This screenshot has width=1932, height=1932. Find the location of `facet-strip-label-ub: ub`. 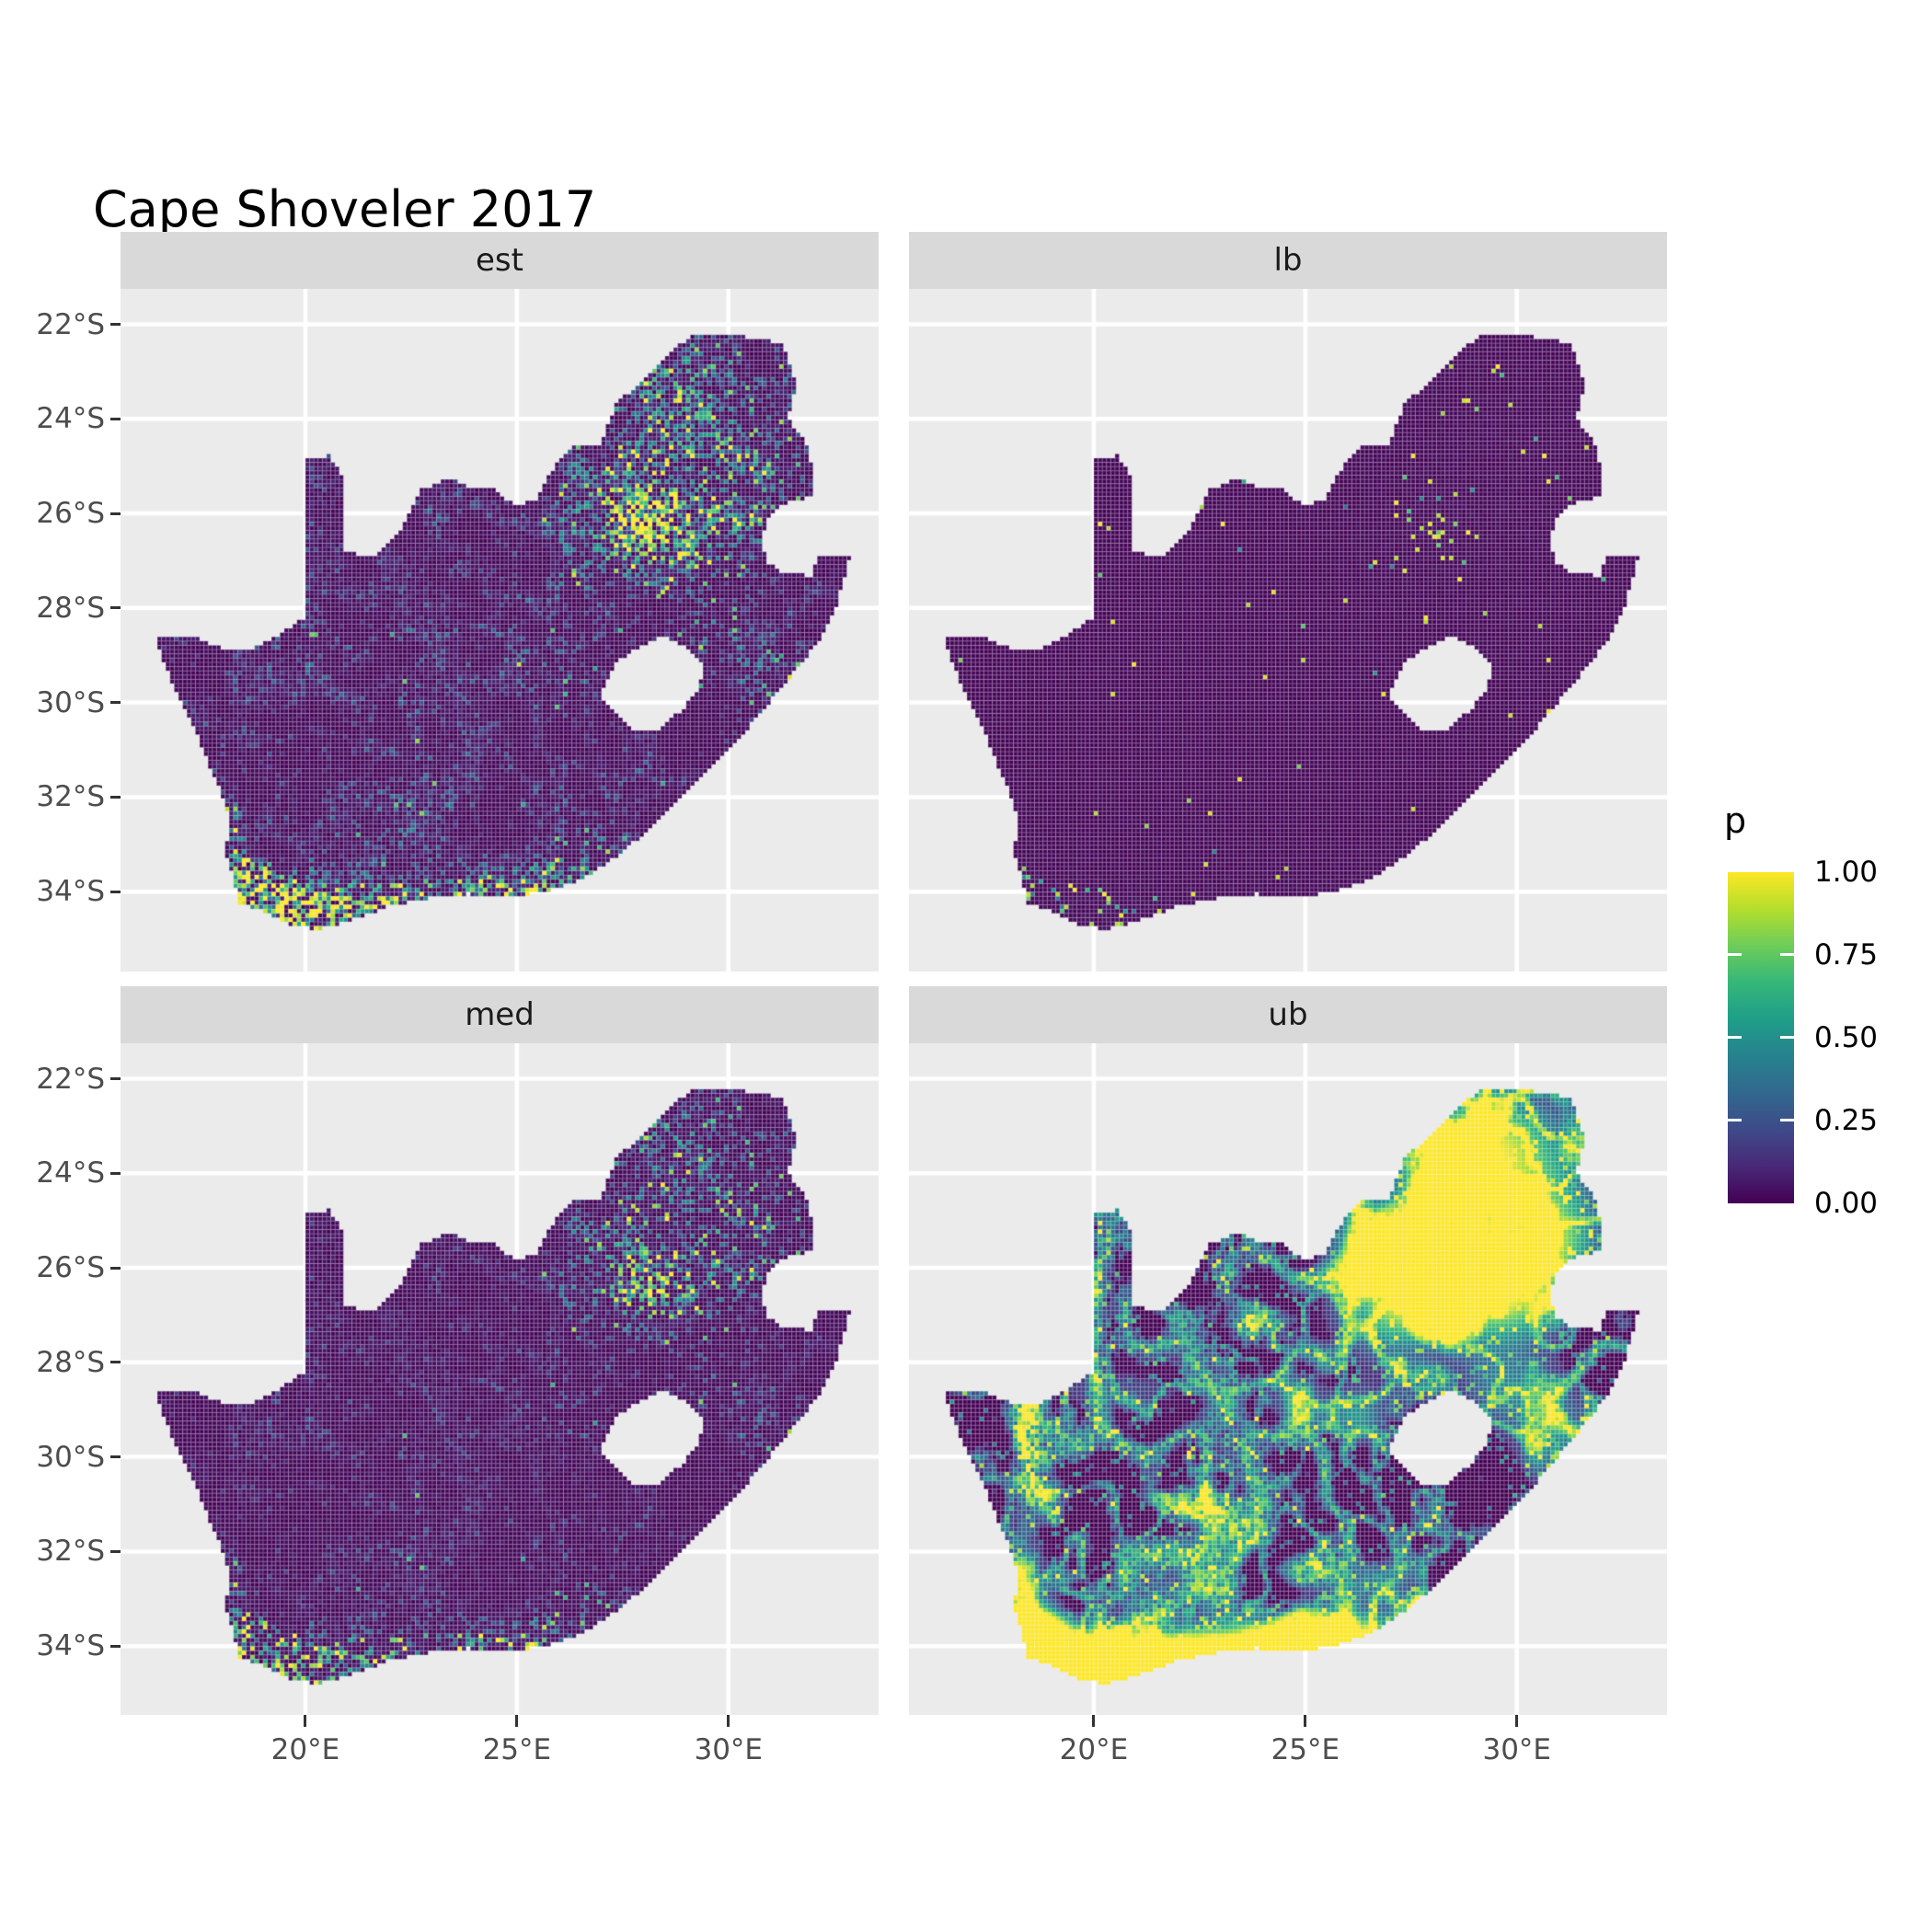

facet-strip-label-ub: ub is located at coordinates (1288, 1014).